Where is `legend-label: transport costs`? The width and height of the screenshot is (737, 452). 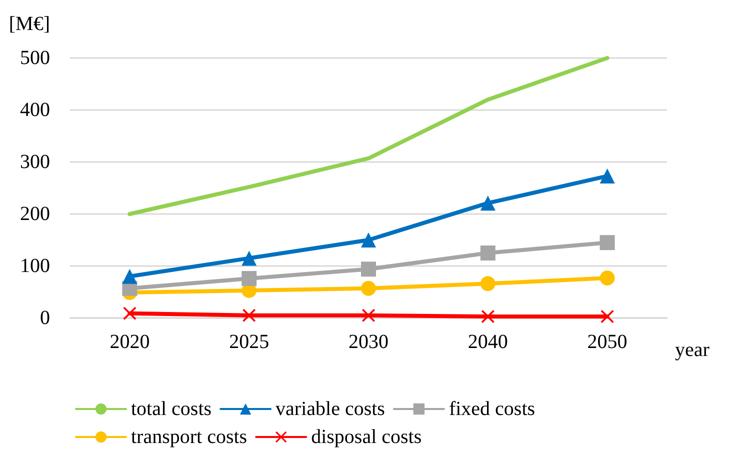
legend-label: transport costs is located at coordinates (189, 437).